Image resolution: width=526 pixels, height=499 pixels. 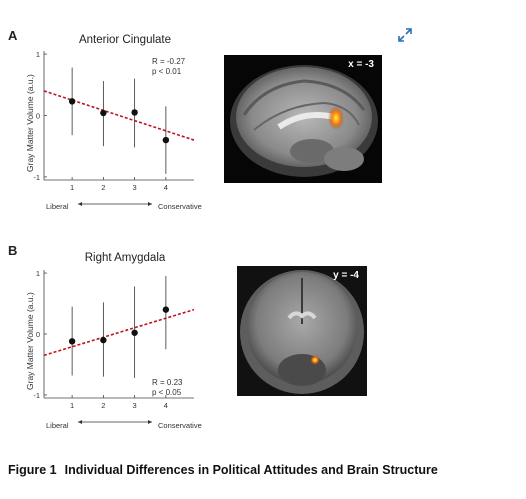 I want to click on expand-icon, so click(x=405, y=37).